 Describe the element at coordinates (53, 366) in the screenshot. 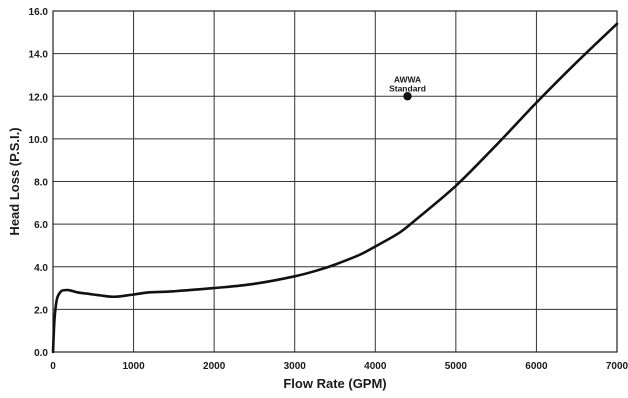

I see `x-tick-label: 0` at that location.